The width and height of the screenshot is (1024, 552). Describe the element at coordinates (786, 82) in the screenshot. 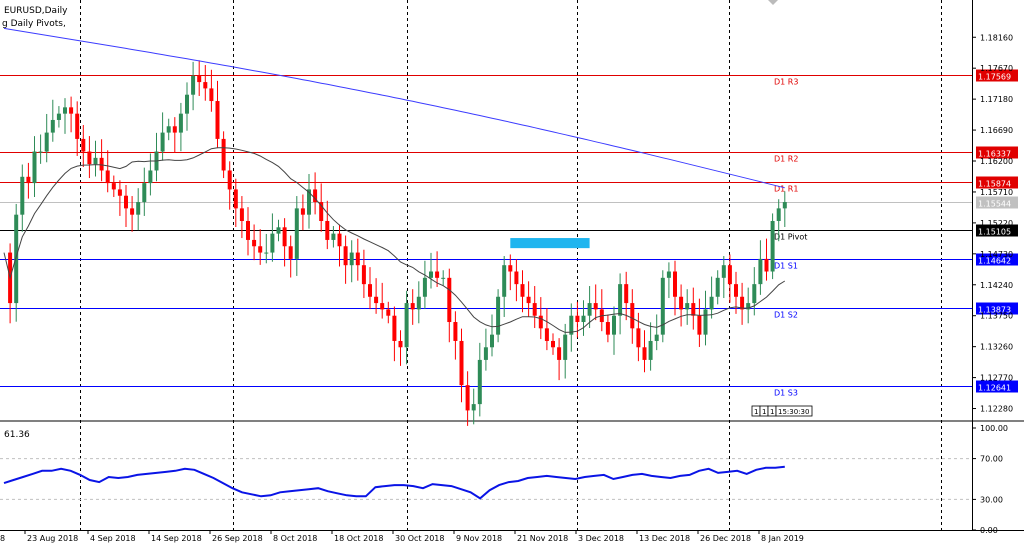

I see `level-label: D1 R3` at that location.